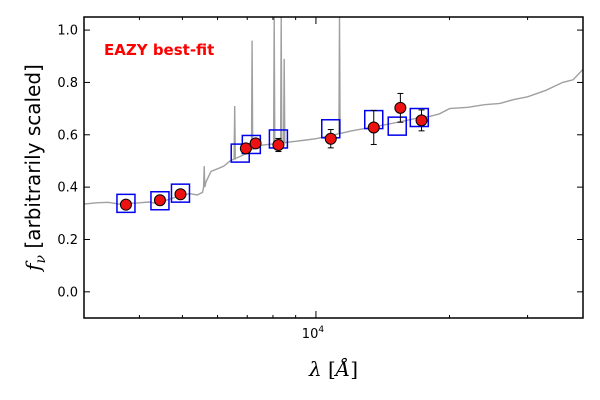 This screenshot has width=600, height=400. I want to click on y-tick-label: 0.6, so click(67, 135).